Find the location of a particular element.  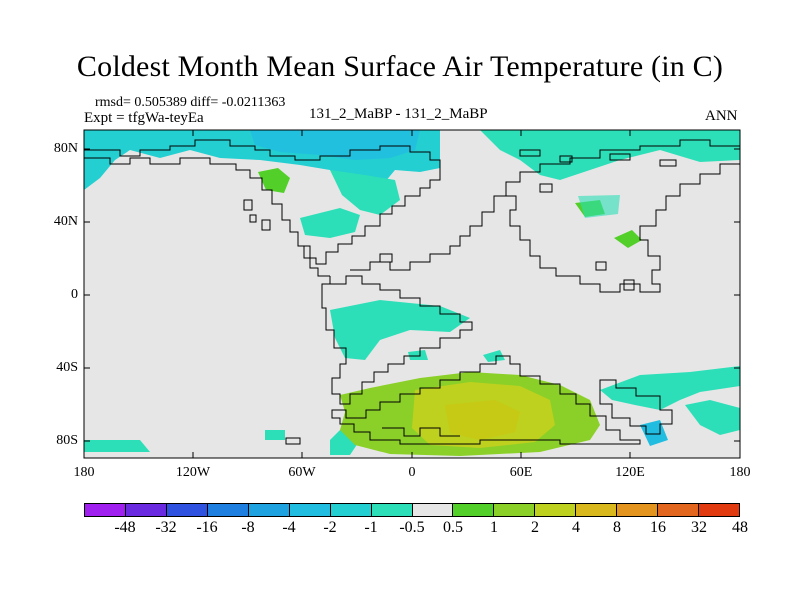

season-label: ANN is located at coordinates (721, 116).